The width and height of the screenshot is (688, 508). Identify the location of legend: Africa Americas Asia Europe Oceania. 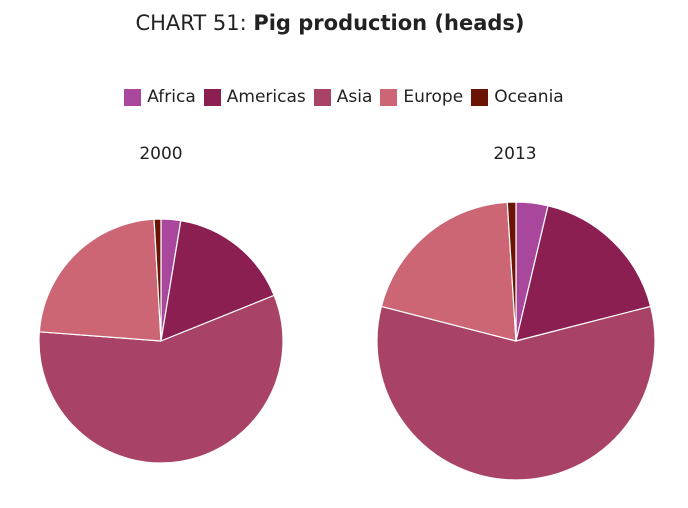
(344, 97).